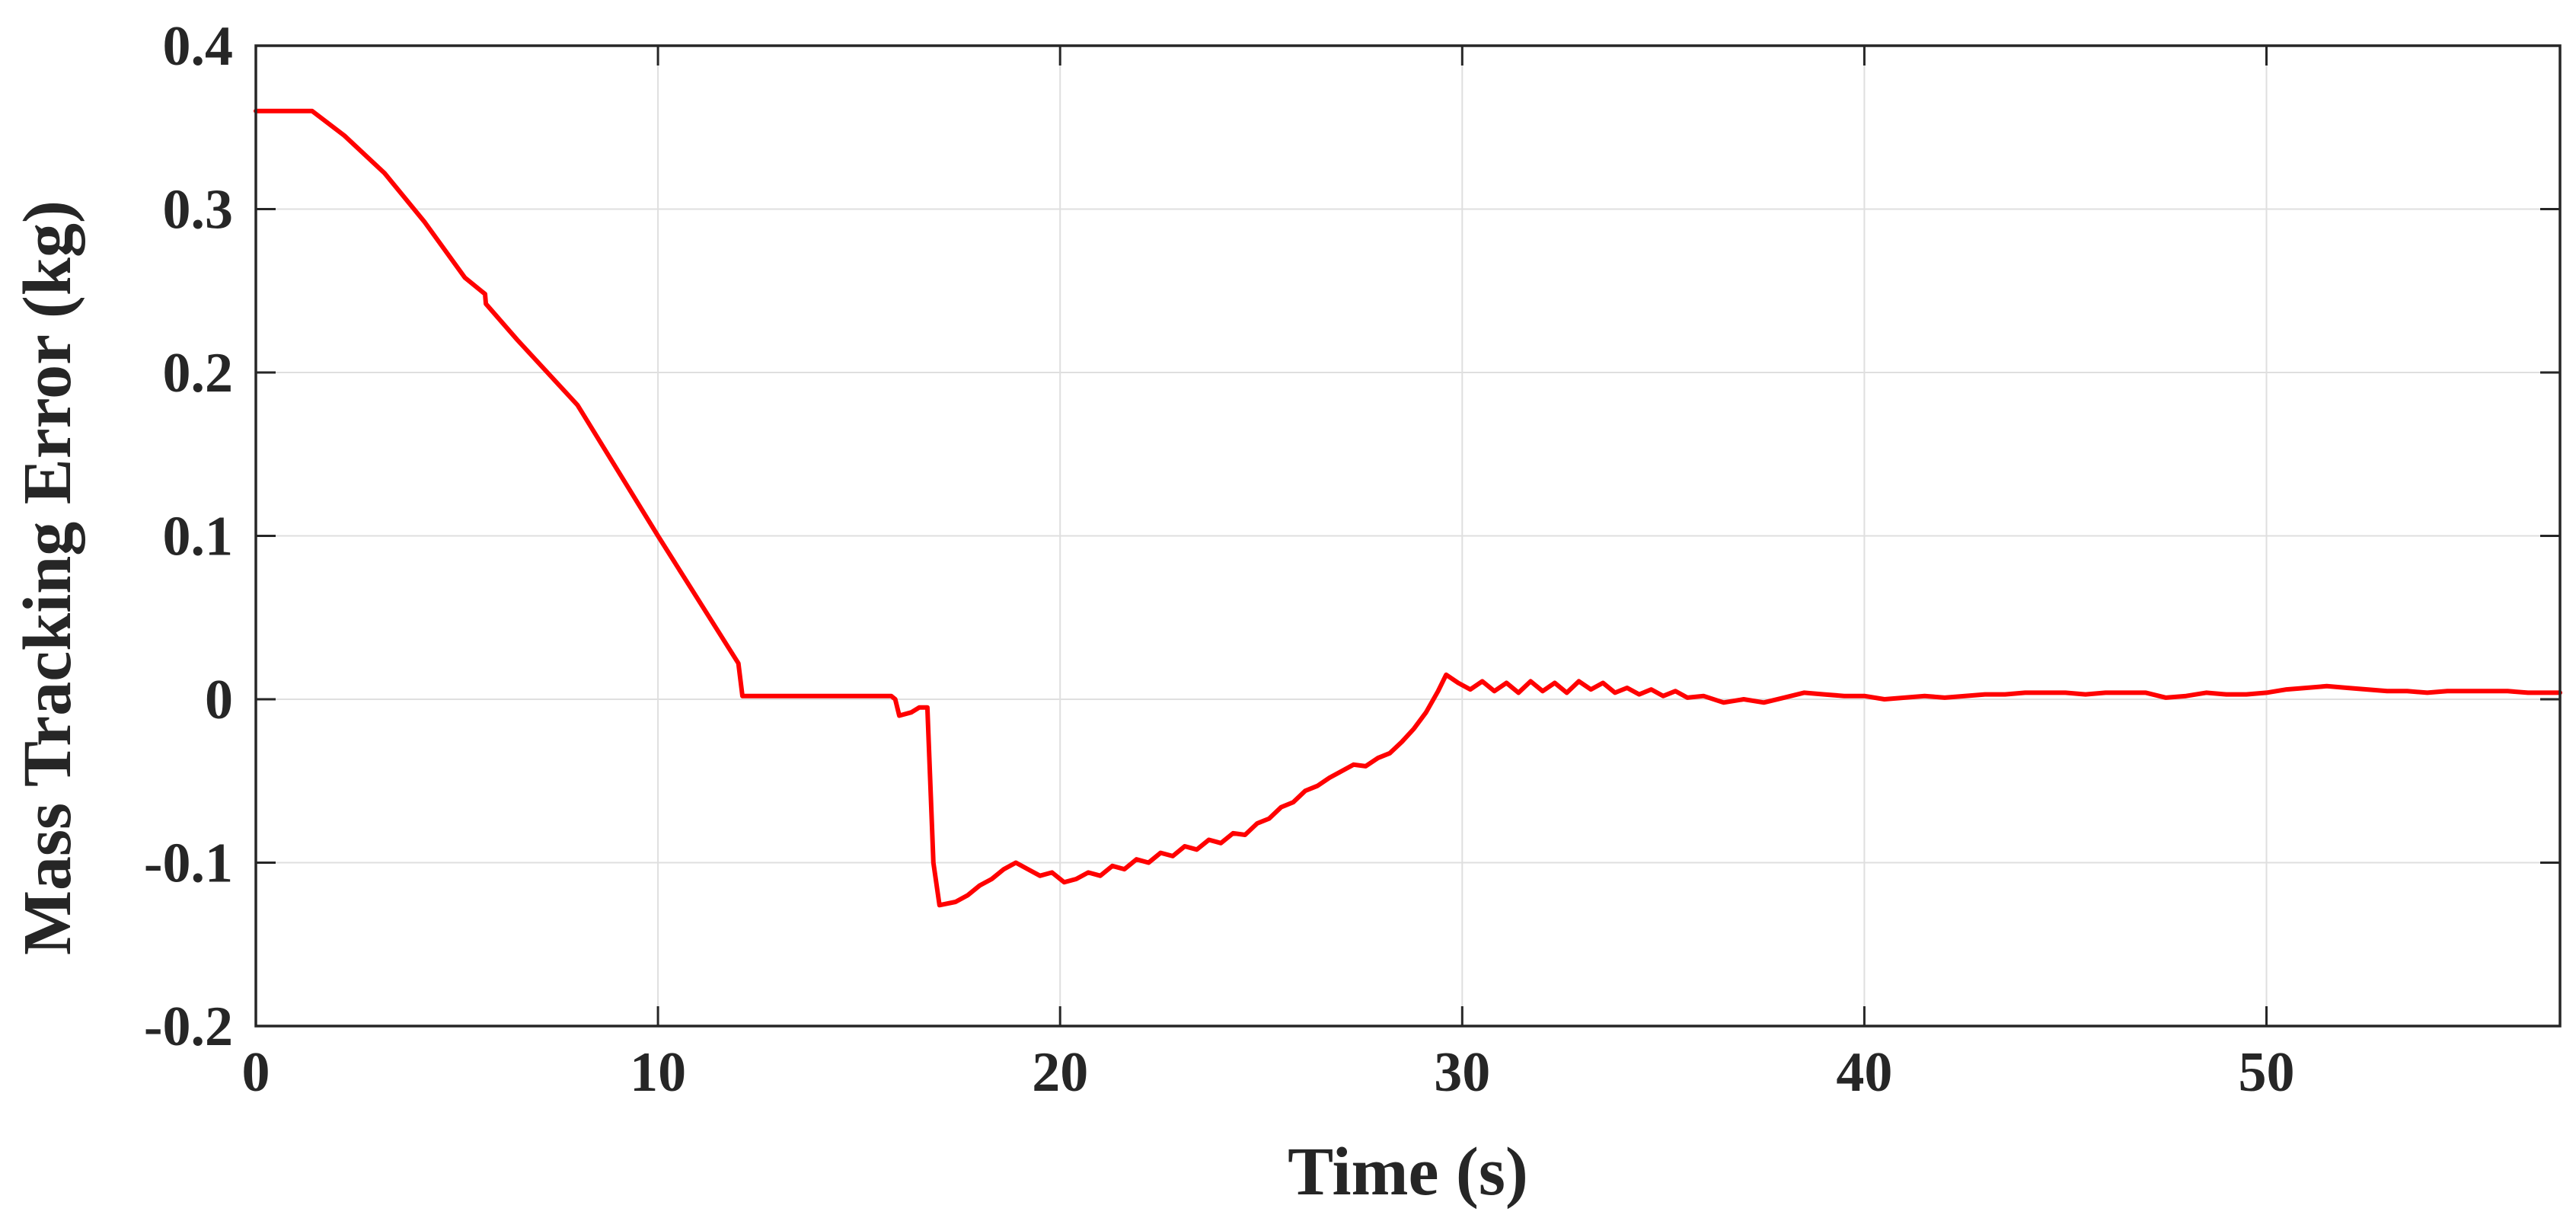  I want to click on x-axis-label: Time (s), so click(1408, 1172).